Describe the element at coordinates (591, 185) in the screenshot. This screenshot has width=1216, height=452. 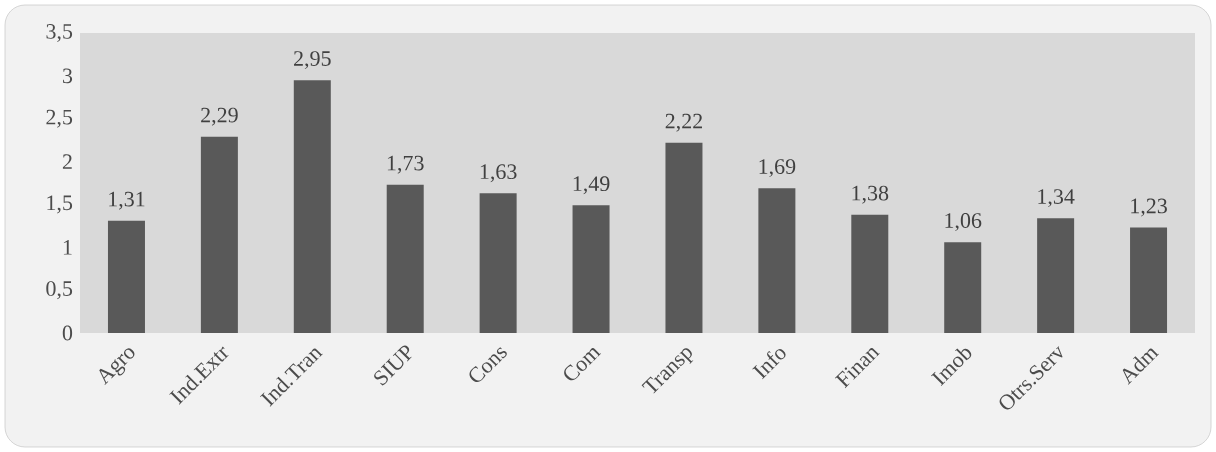
I see `data-label: 1,49` at that location.